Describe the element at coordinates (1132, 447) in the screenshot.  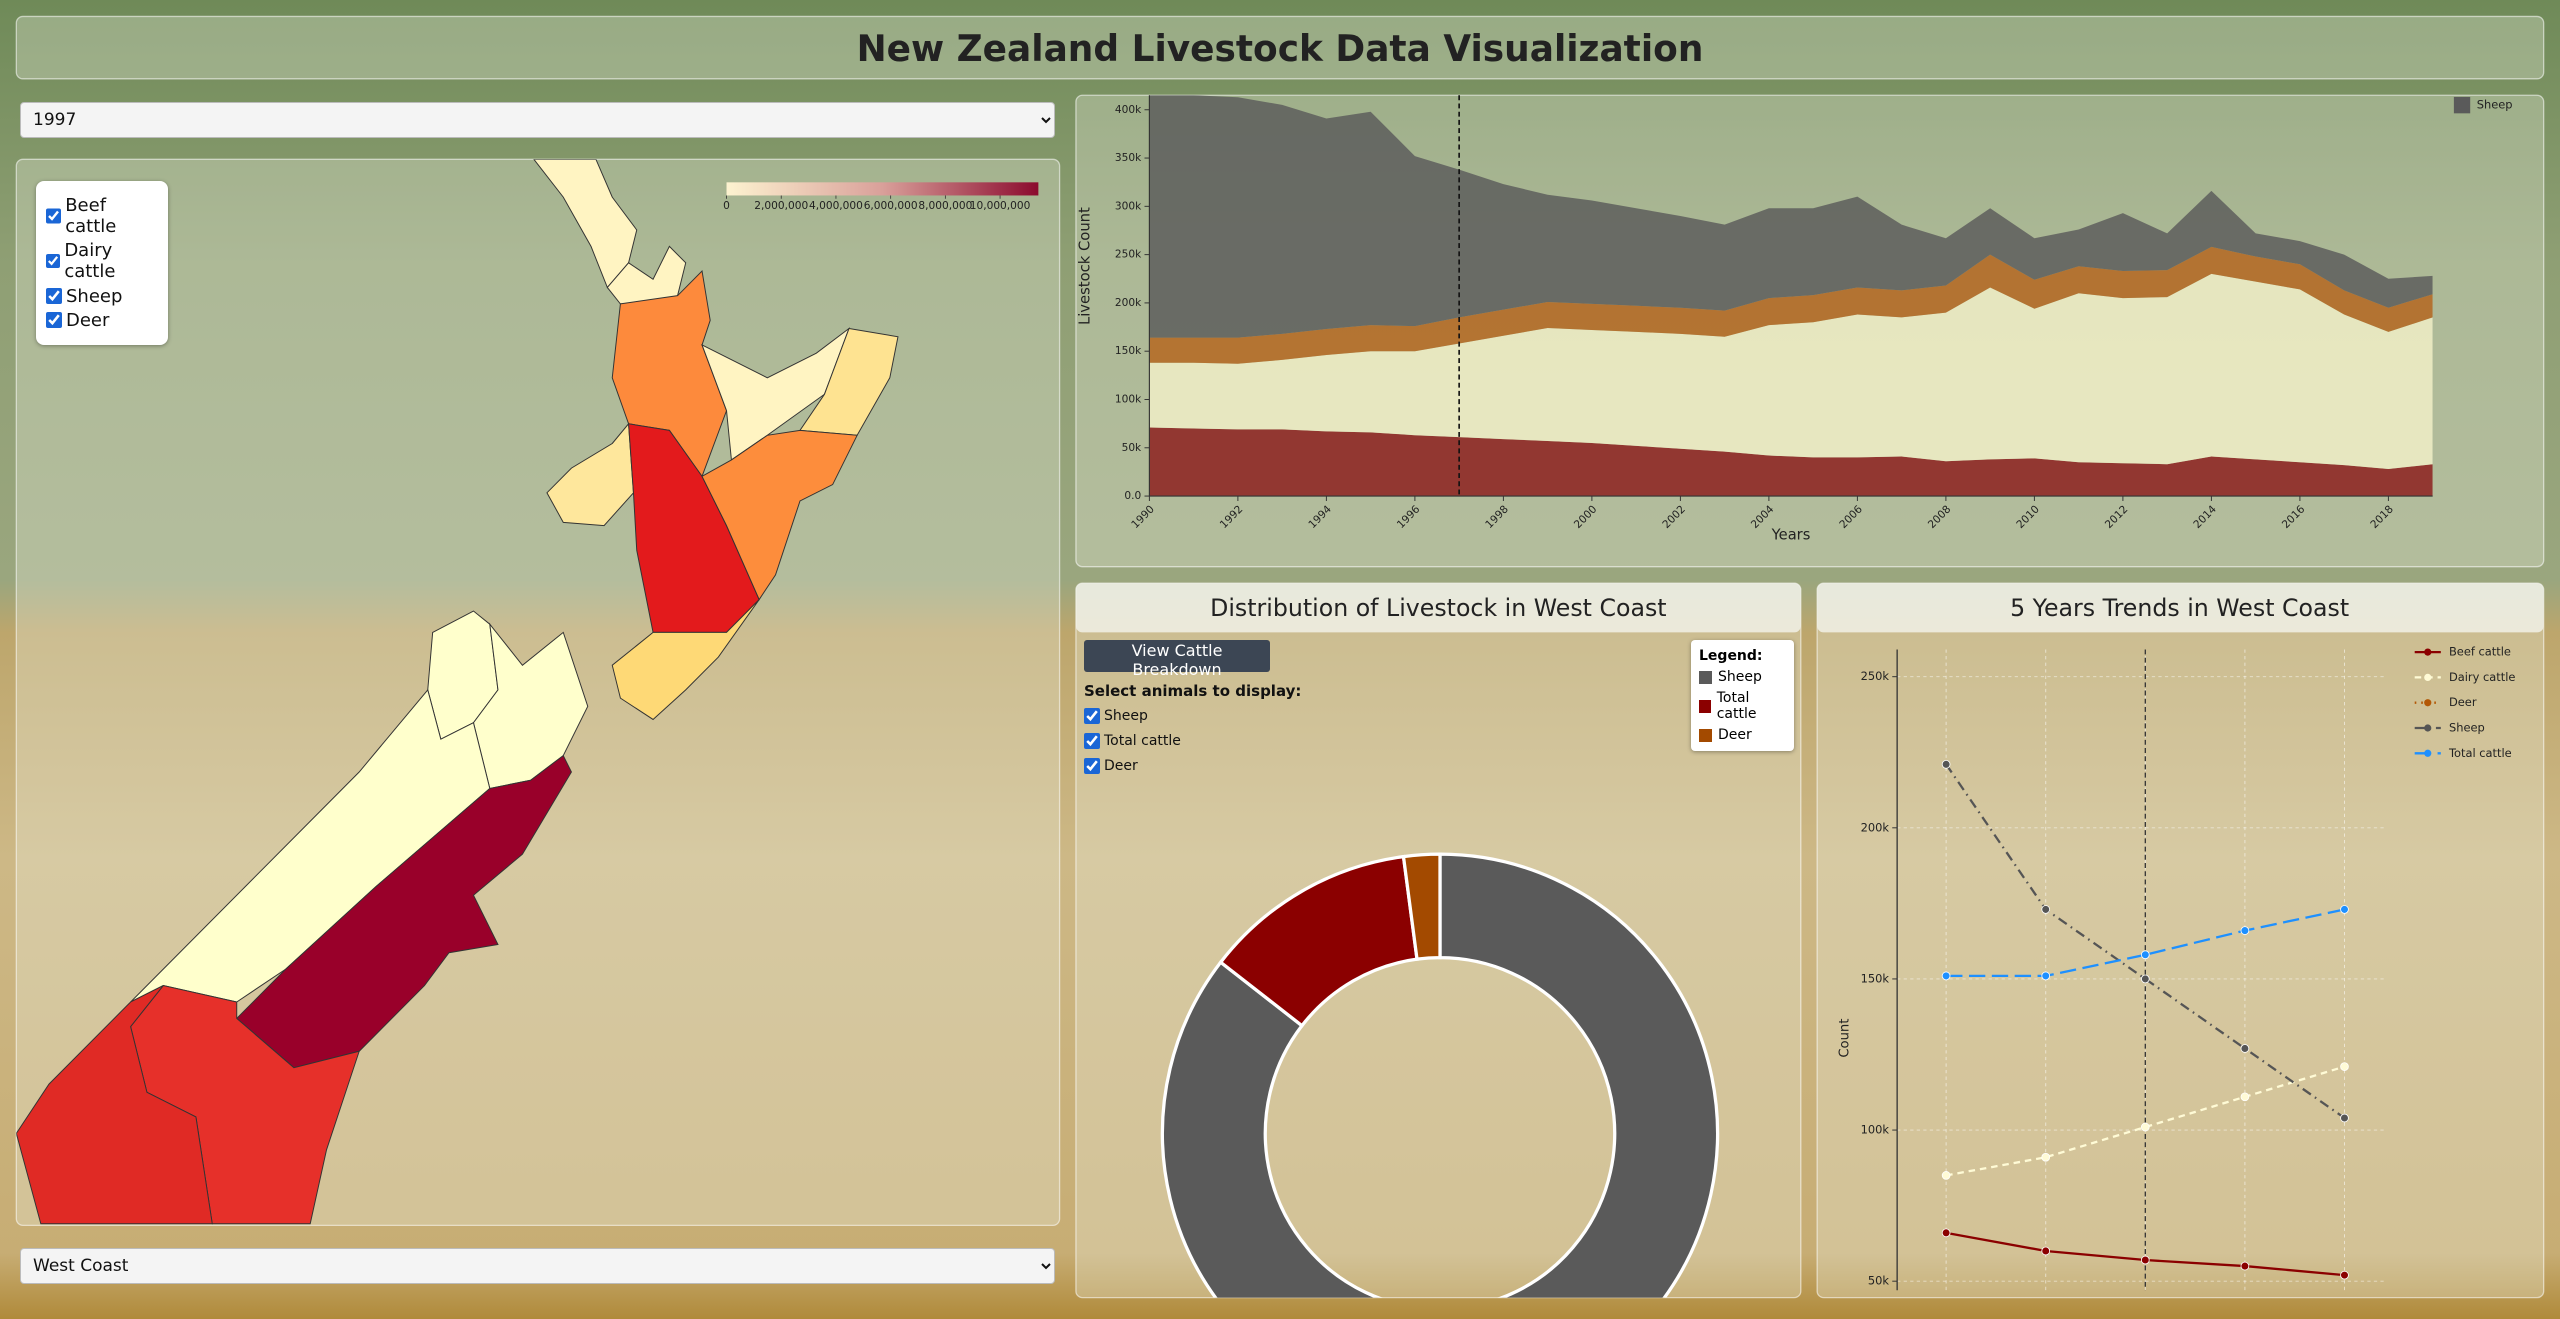
I see `y-tick-label: 50k` at that location.